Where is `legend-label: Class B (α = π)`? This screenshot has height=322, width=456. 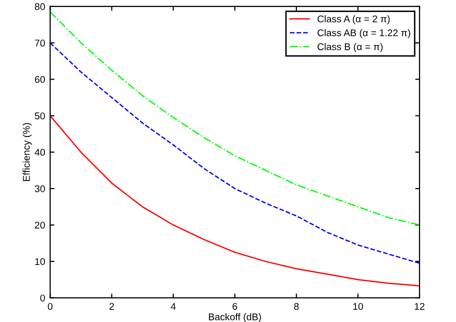
legend-label: Class B (α = π) is located at coordinates (350, 47).